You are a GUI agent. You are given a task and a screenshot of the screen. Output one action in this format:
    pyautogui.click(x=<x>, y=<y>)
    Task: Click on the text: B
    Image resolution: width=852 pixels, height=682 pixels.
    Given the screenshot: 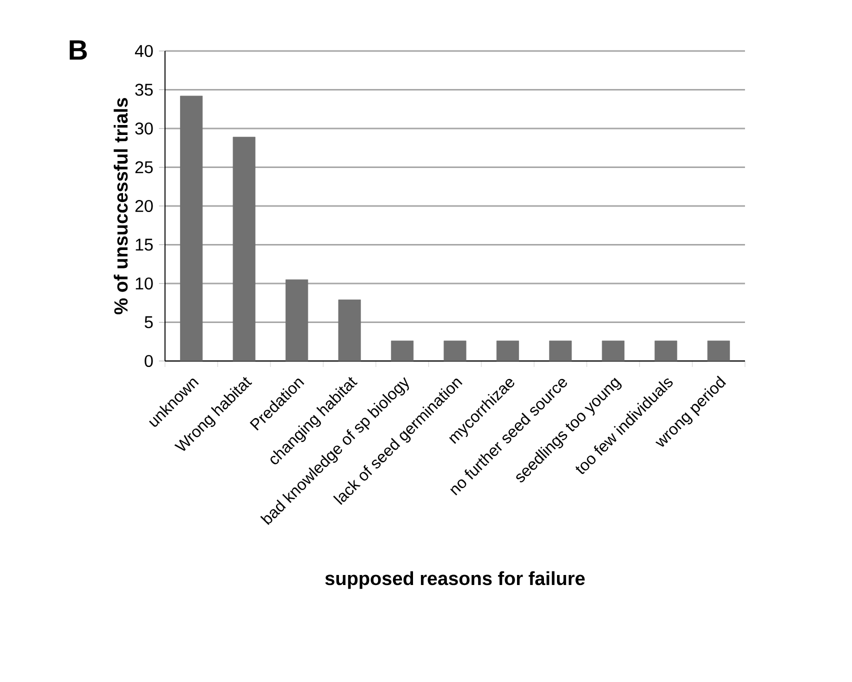 What is the action you would take?
    pyautogui.click(x=78, y=50)
    